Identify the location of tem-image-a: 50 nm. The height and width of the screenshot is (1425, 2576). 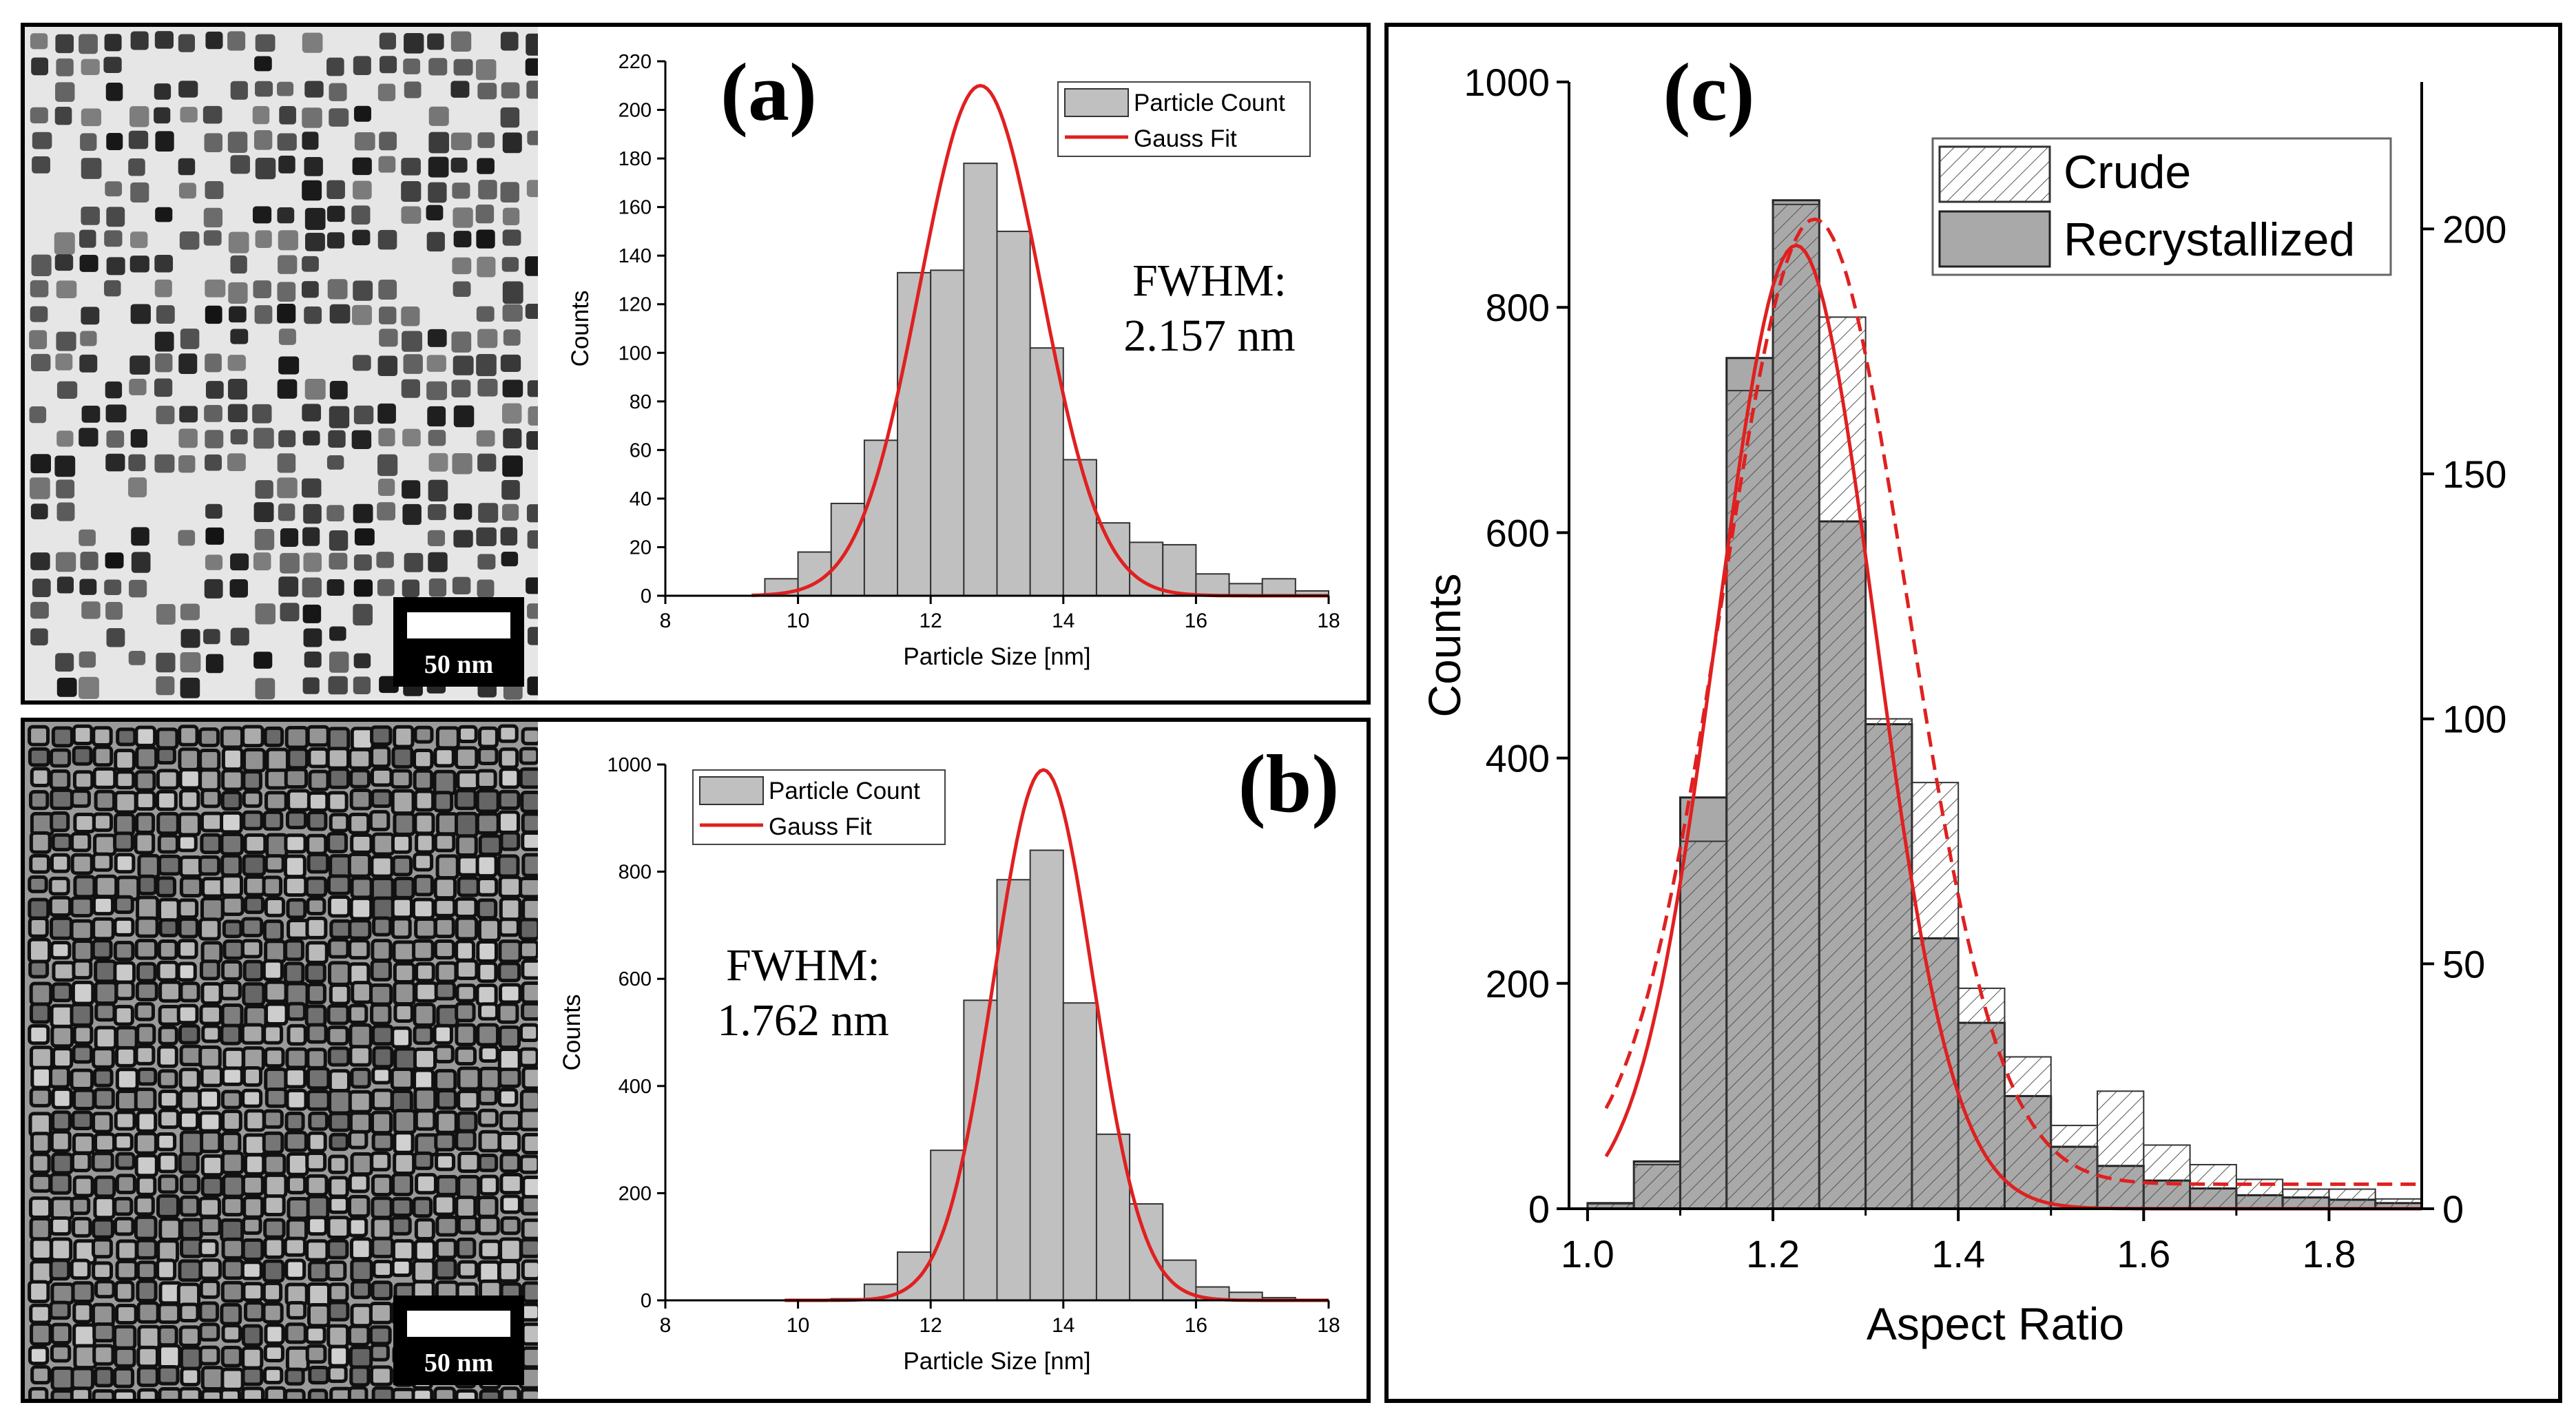
(281, 363).